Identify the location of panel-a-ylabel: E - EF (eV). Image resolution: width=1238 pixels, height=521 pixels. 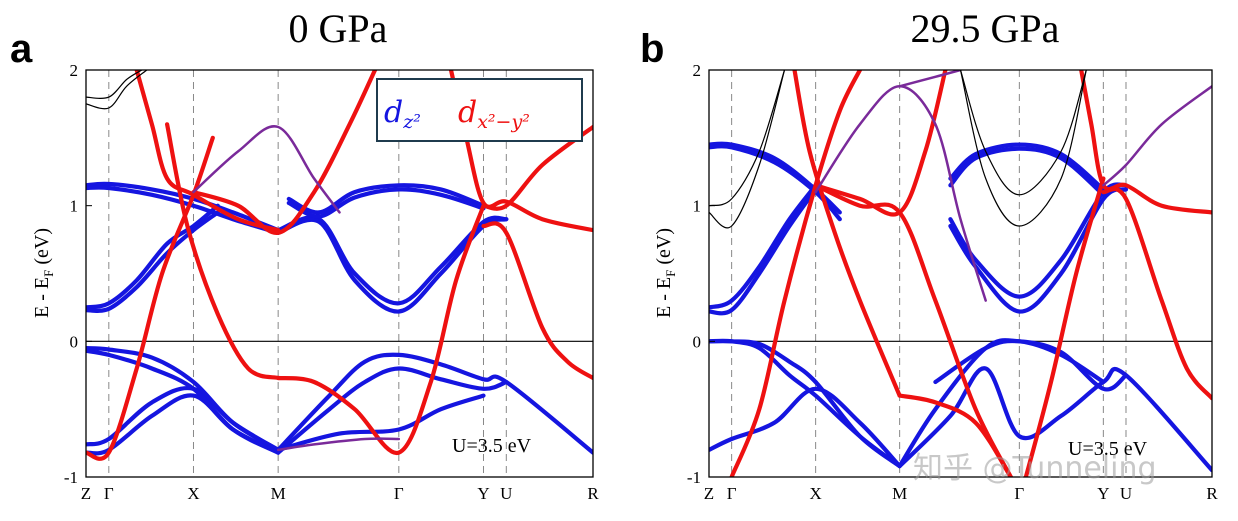
(43, 273).